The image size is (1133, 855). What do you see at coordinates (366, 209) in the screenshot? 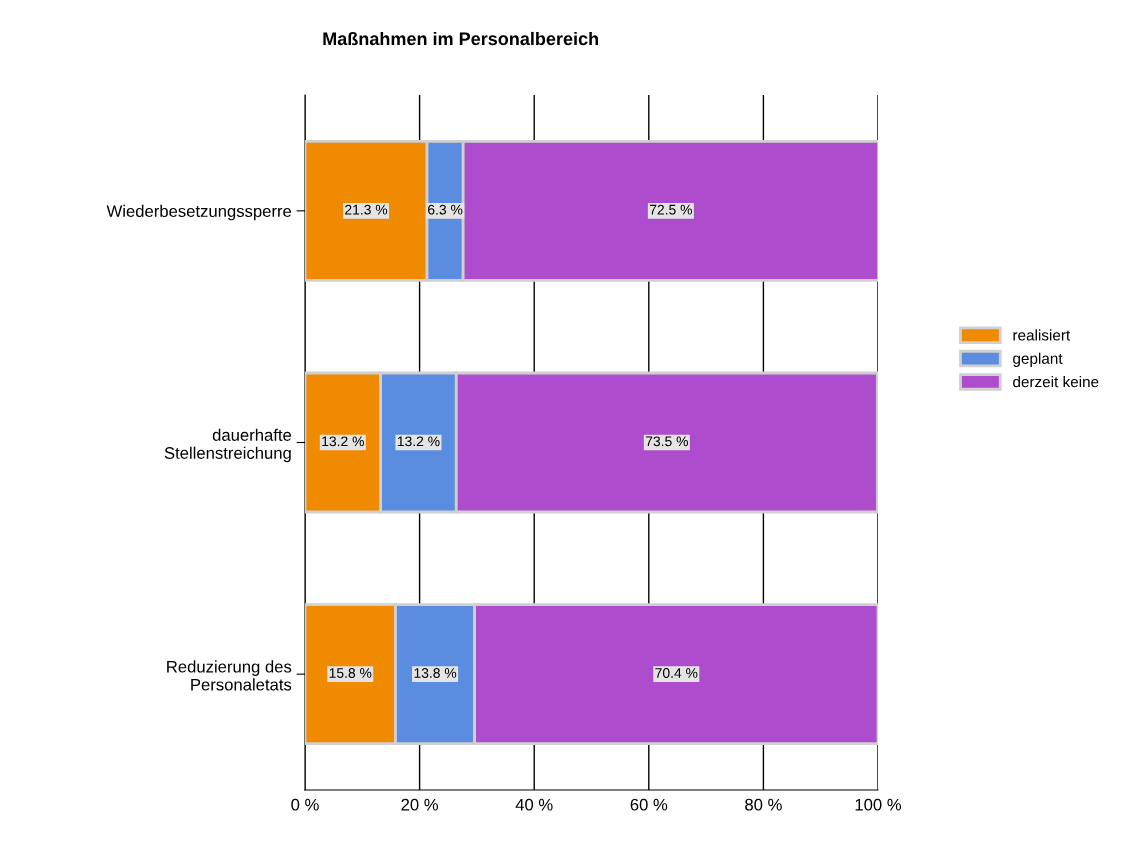
I see `data-label: 21.3 %` at bounding box center [366, 209].